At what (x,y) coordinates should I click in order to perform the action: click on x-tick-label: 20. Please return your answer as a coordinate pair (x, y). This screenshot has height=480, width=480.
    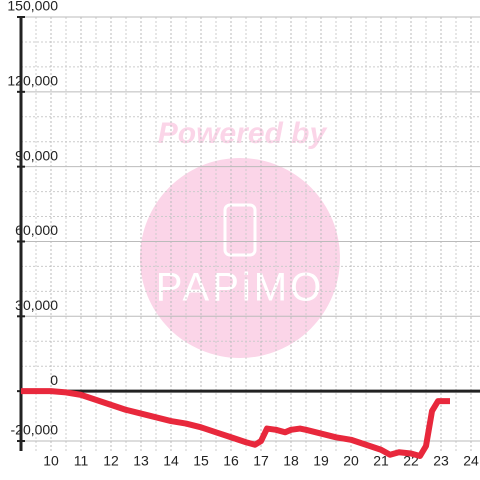
    Looking at the image, I should click on (351, 461).